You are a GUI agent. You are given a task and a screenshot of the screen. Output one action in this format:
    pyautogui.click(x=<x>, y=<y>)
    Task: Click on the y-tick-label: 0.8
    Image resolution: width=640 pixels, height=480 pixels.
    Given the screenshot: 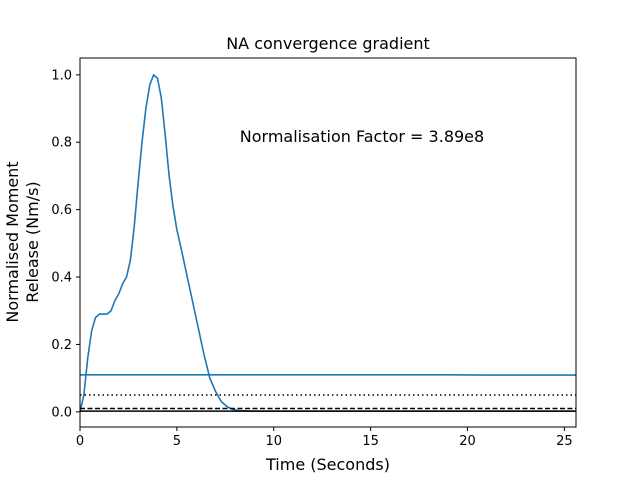 What is the action you would take?
    pyautogui.click(x=61, y=143)
    